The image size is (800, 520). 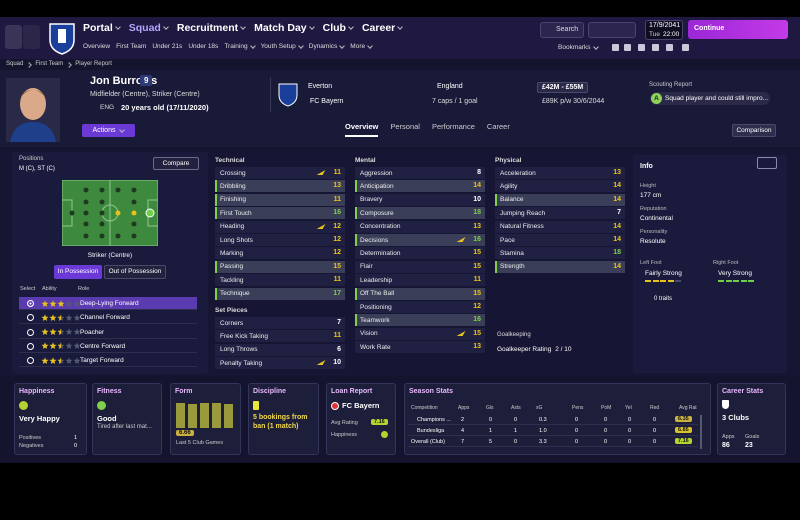 I want to click on attribute-group-title: Set Pieces, so click(x=231, y=310).